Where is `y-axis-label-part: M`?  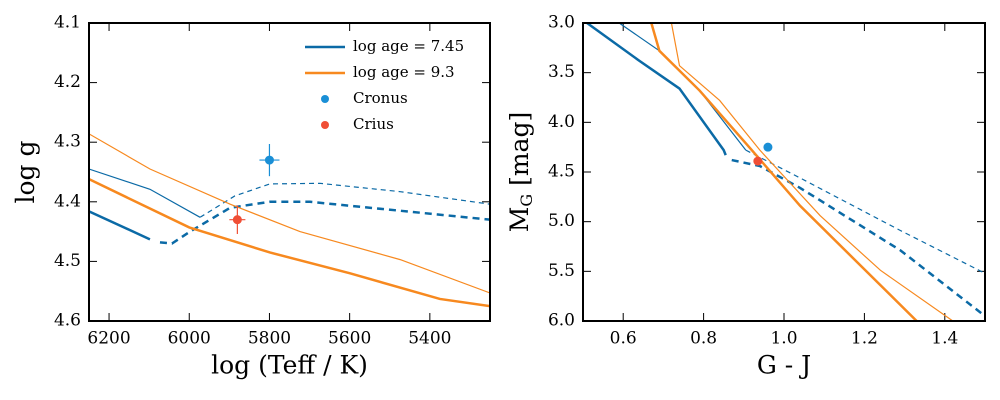 y-axis-label-part: M is located at coordinates (519, 220).